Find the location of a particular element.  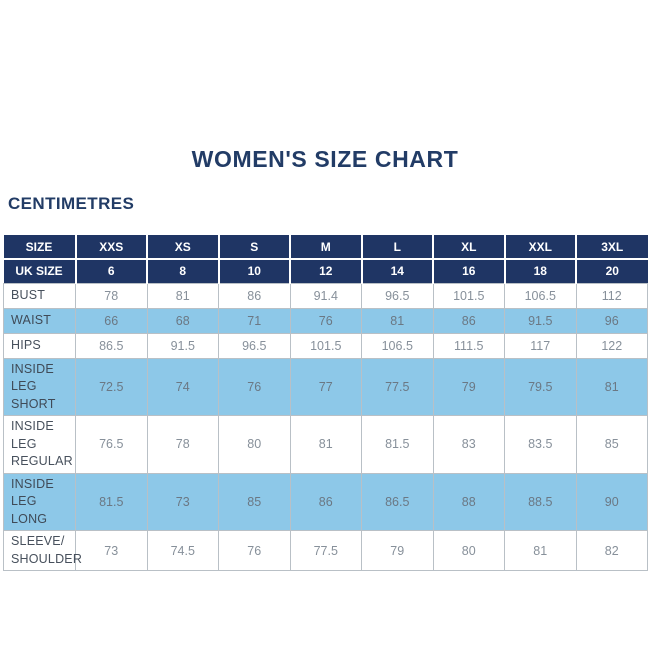

value-cell: 72.5 is located at coordinates (111, 386).